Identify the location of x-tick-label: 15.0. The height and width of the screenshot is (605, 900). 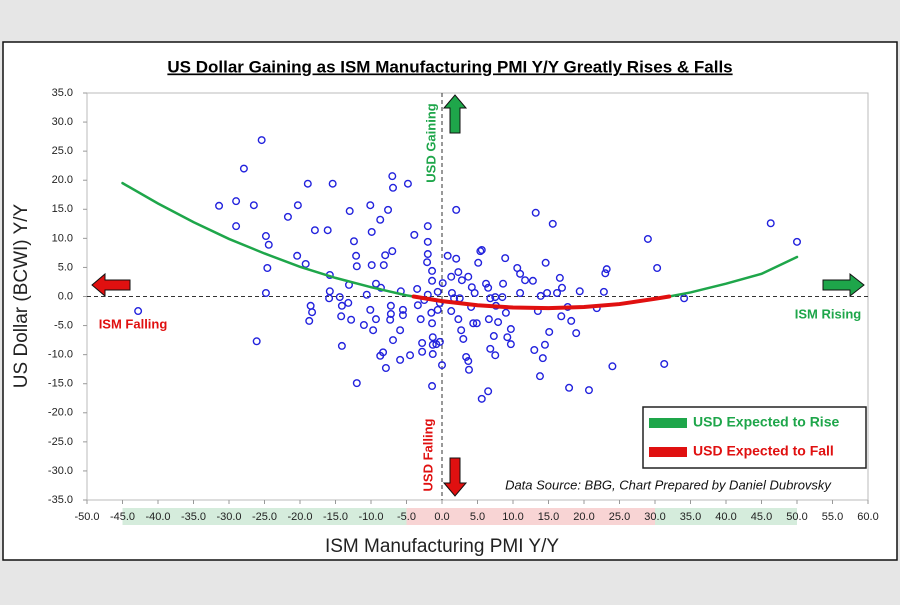
(548, 517).